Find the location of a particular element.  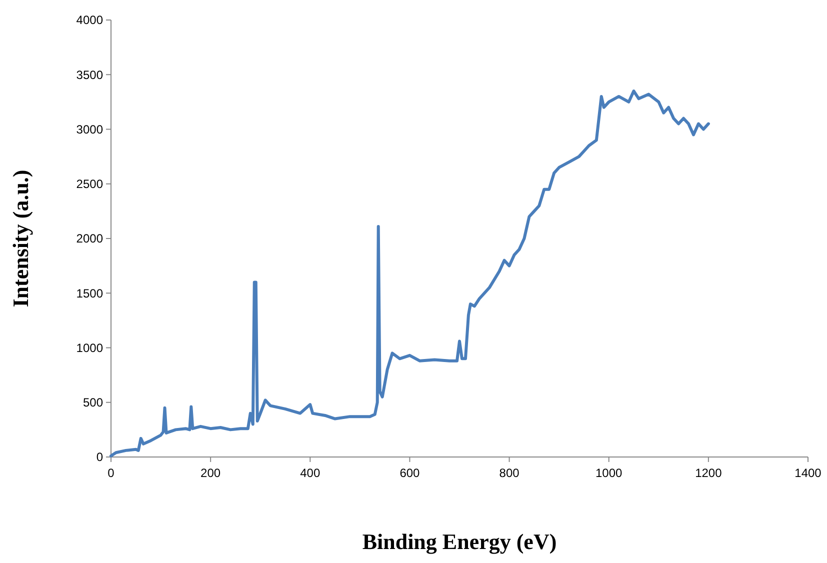

x-tick-label: 400 is located at coordinates (310, 473).